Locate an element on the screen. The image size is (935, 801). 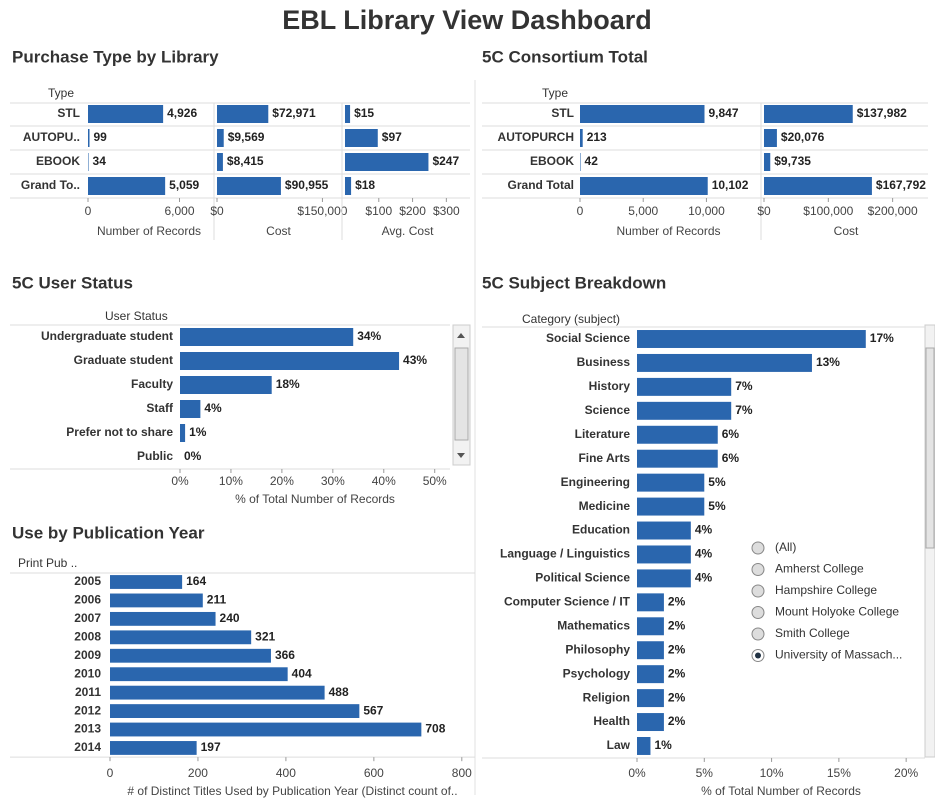
row-header: Type is located at coordinates (61, 93).